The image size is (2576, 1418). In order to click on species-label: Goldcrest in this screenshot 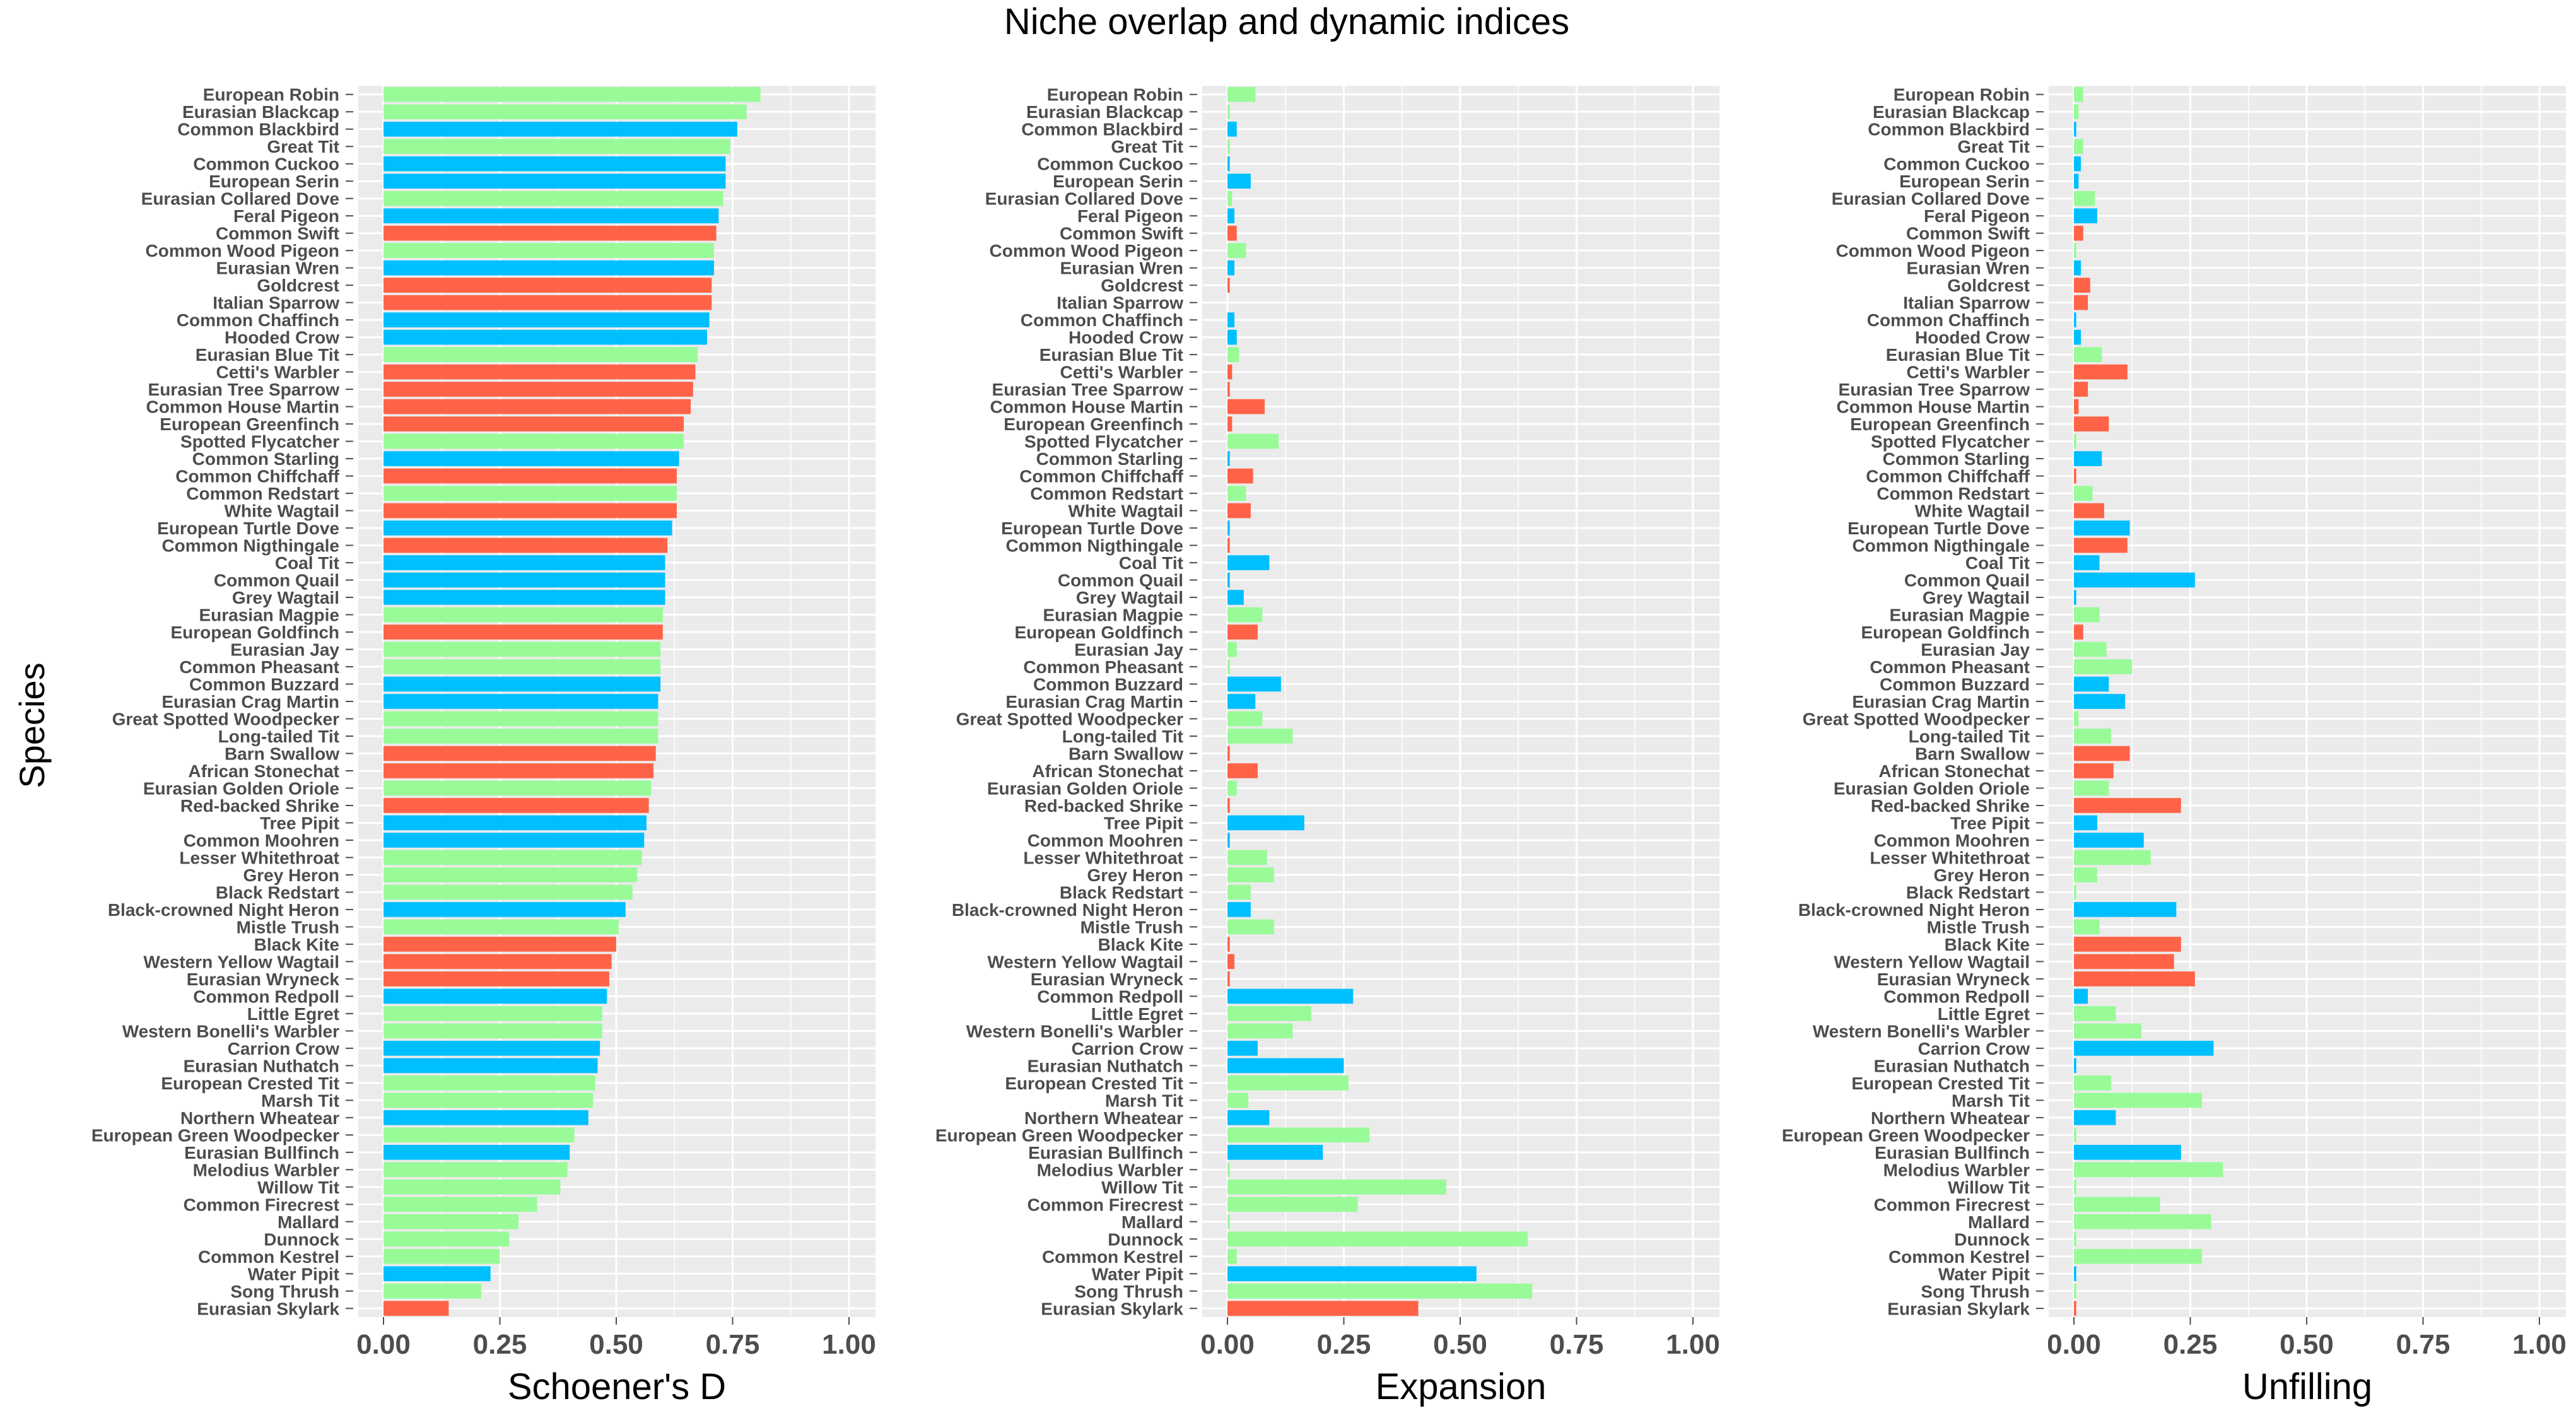, I will do `click(1142, 285)`.